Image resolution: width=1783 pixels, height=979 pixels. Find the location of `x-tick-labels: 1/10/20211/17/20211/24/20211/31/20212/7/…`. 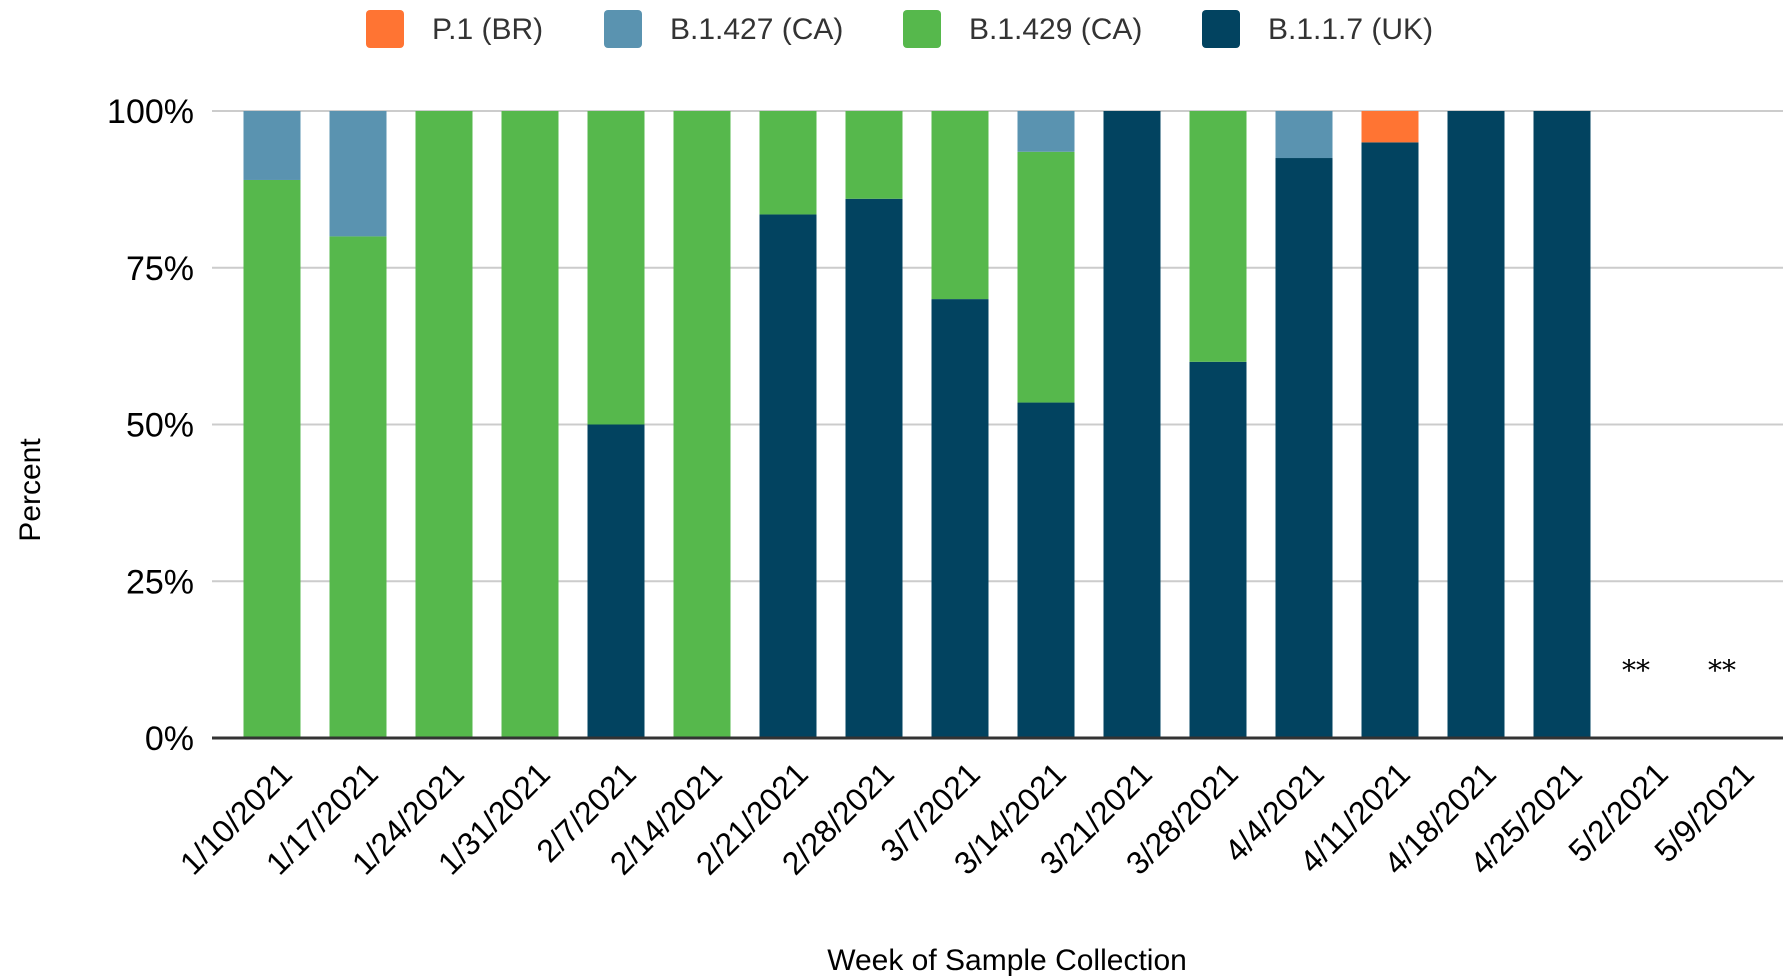

x-tick-labels: 1/10/20211/17/20211/24/20211/31/20212/7/… is located at coordinates (967, 818).